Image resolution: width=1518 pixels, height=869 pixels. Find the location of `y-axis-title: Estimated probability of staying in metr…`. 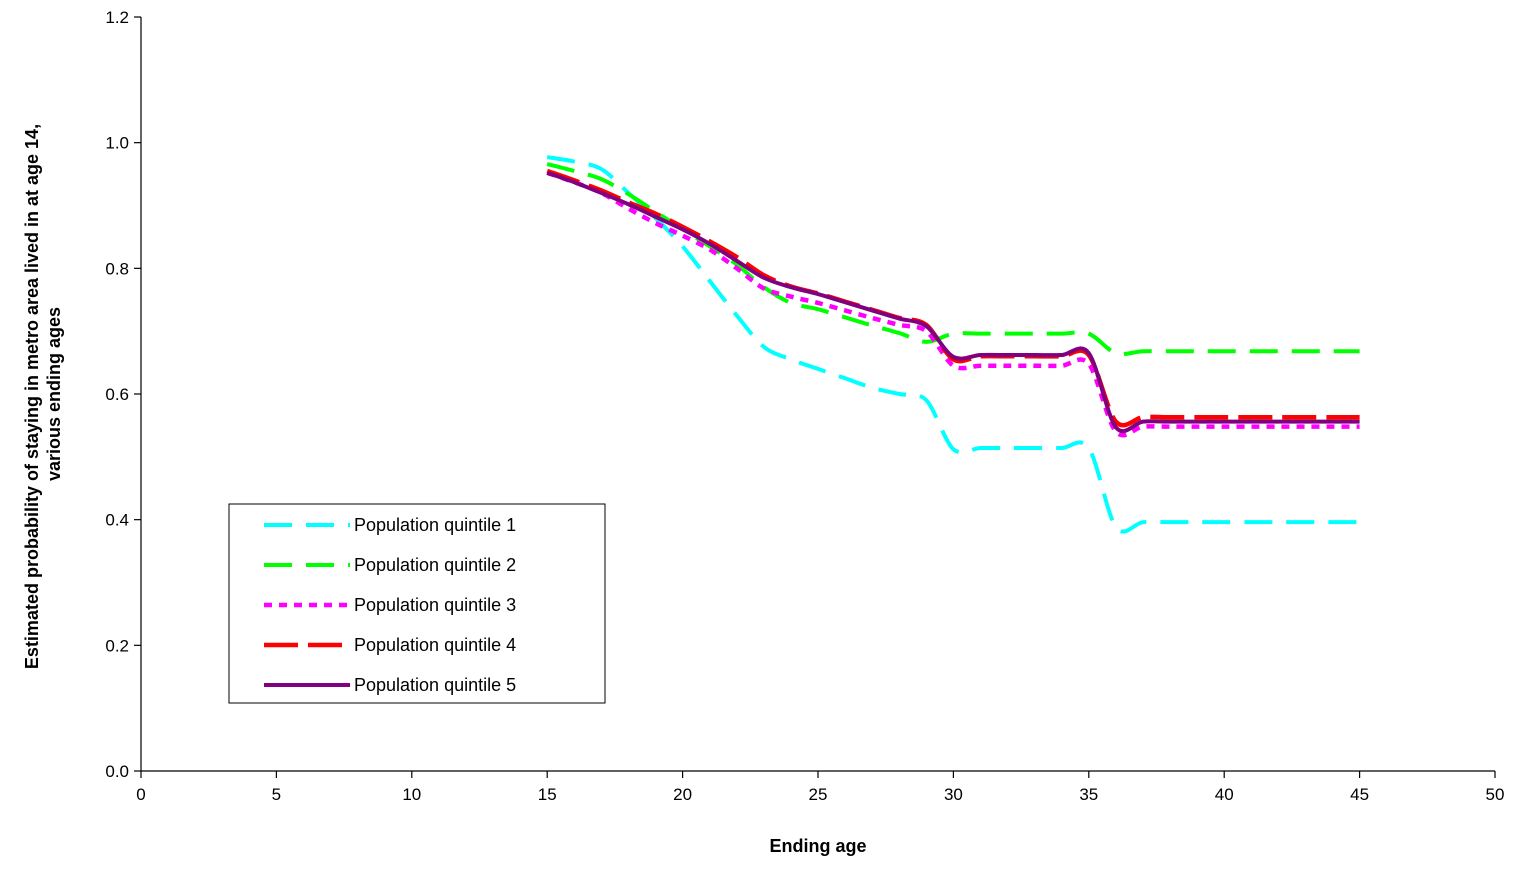

y-axis-title: Estimated probability of staying in metr… is located at coordinates (43, 394).